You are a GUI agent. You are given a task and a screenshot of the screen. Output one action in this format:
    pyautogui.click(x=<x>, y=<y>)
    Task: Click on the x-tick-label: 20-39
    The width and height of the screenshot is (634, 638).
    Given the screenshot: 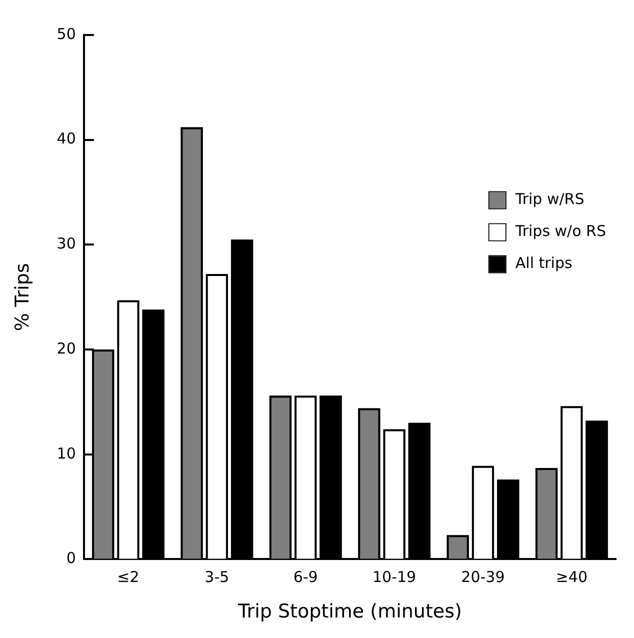 What is the action you would take?
    pyautogui.click(x=483, y=577)
    